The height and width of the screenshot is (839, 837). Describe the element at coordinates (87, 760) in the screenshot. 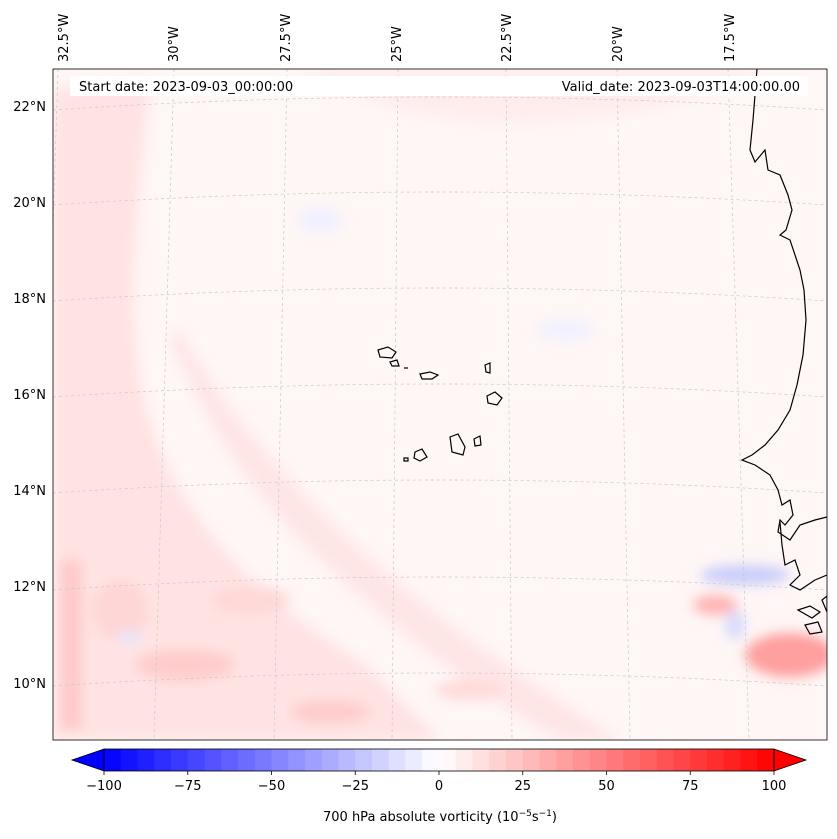

I see `colorbar-low-extend` at that location.